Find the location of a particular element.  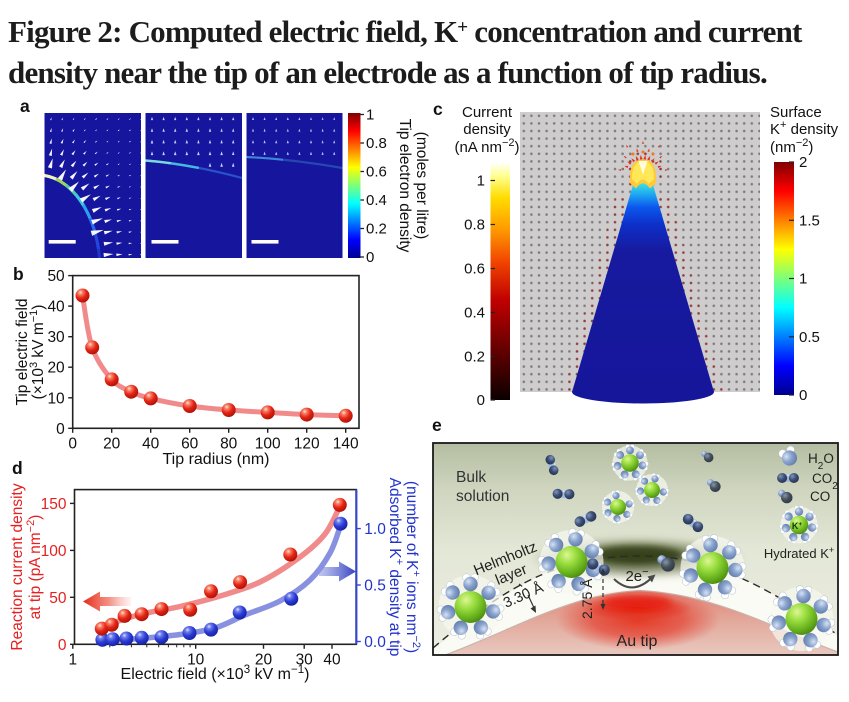

svg-text: Reaction current density is located at coordinates (17, 566).